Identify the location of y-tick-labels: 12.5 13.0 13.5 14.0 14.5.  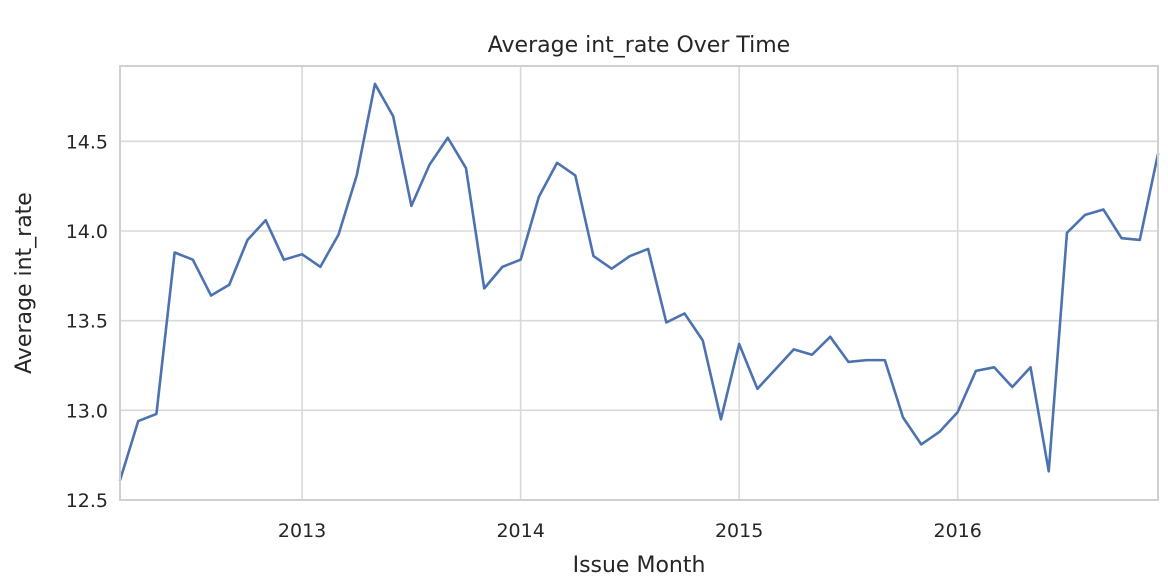
(87, 321).